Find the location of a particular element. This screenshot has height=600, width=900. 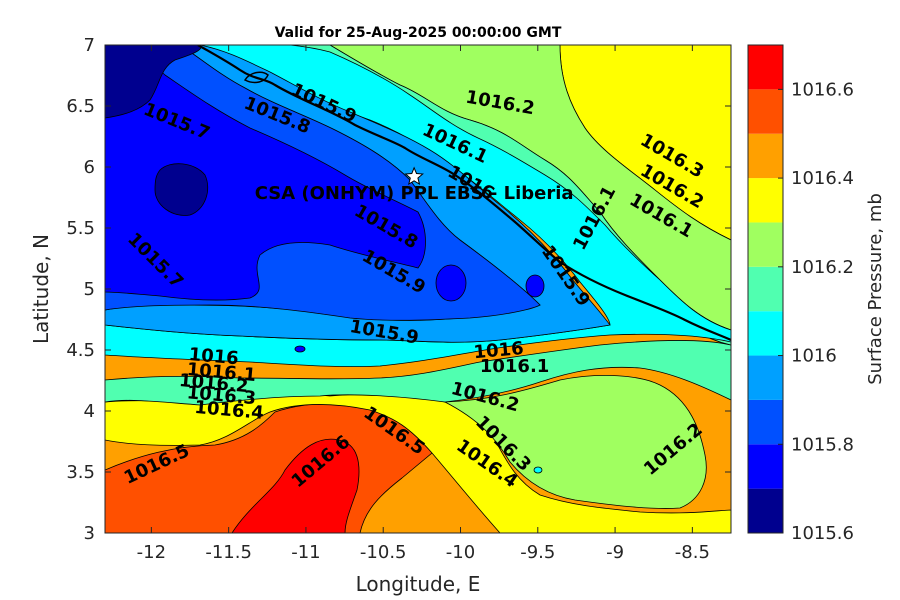

x-tick-label: -12 is located at coordinates (151, 552).